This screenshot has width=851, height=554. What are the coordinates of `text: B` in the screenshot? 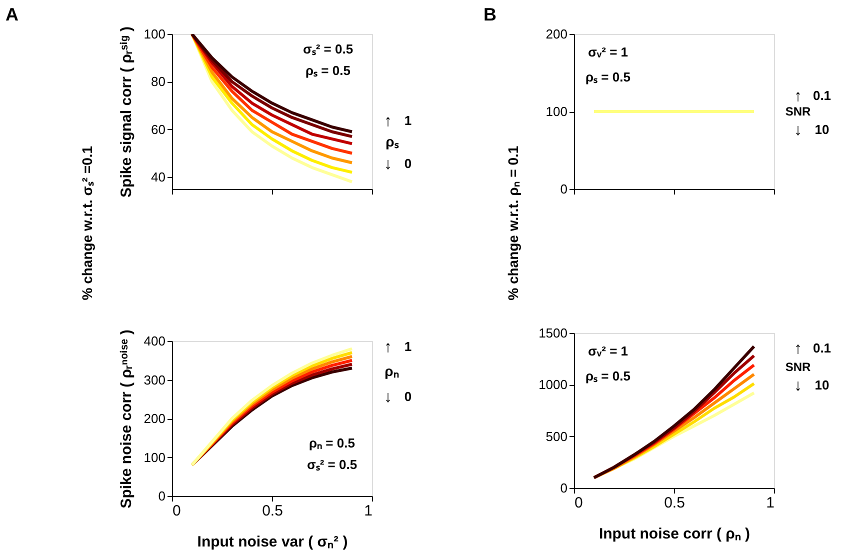 It's located at (490, 14).